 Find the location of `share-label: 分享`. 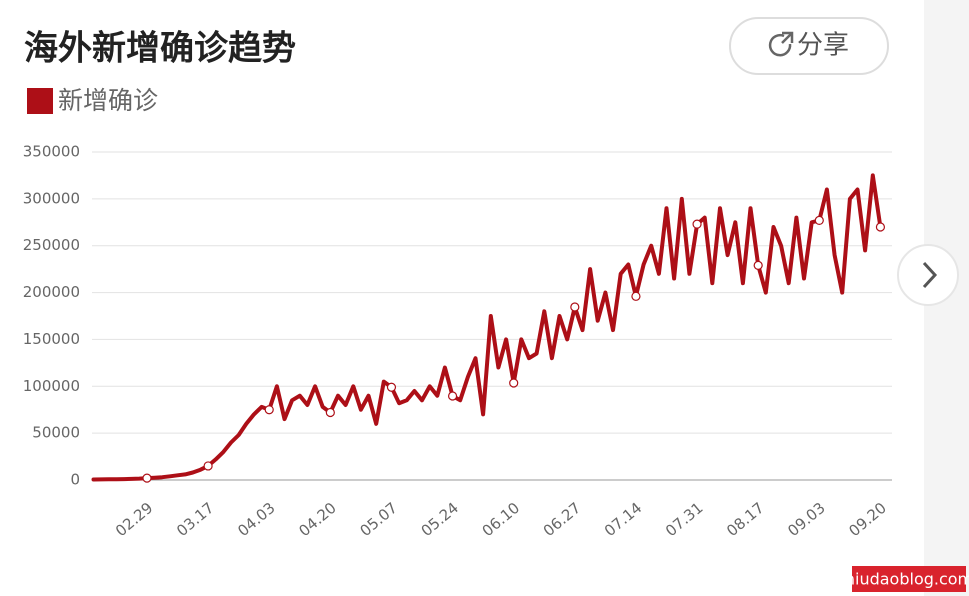

share-label: 分享 is located at coordinates (823, 46).